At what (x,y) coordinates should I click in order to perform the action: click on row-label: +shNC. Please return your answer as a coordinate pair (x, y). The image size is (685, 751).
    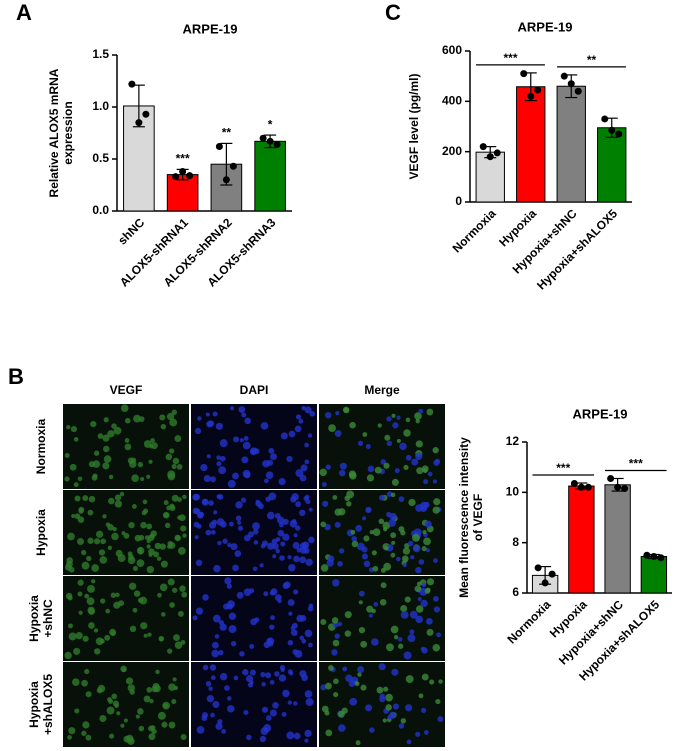
    Looking at the image, I should click on (48, 618).